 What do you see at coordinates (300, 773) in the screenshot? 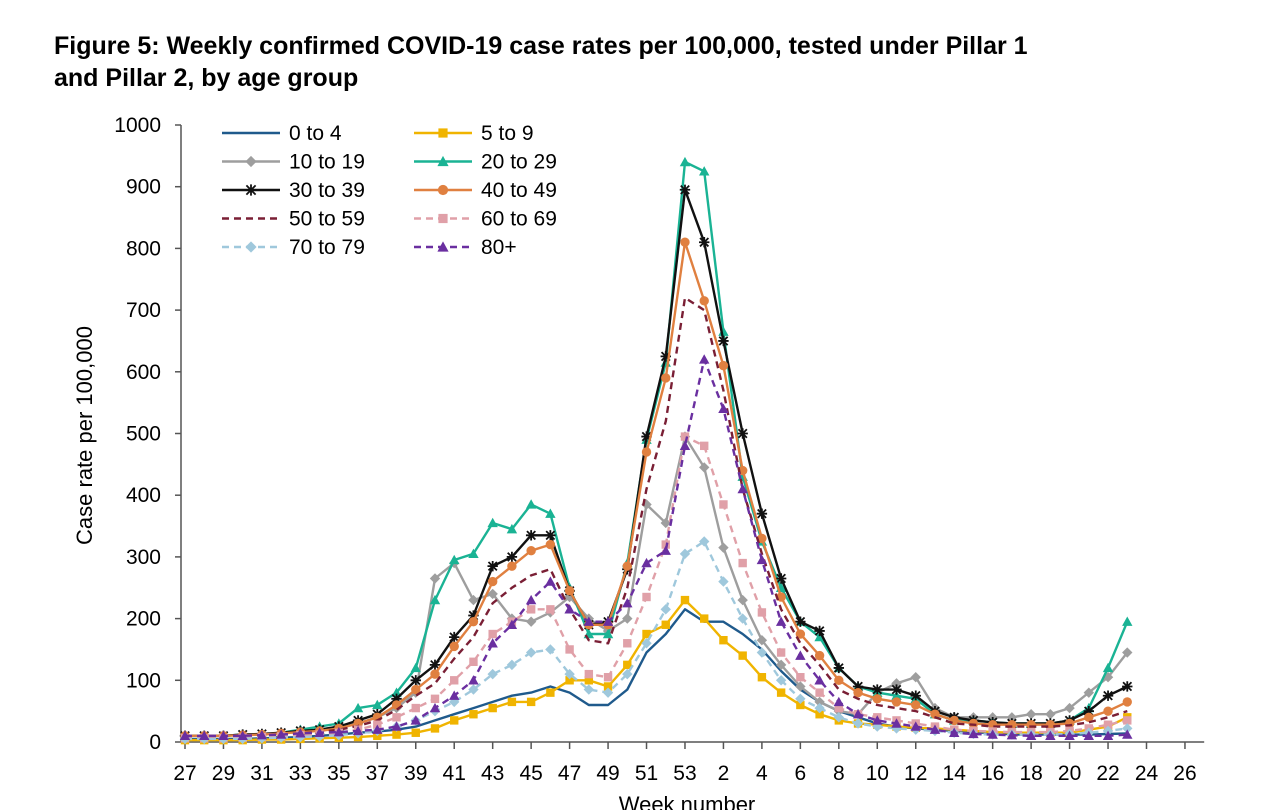
I see `x-tick-label: 33` at bounding box center [300, 773].